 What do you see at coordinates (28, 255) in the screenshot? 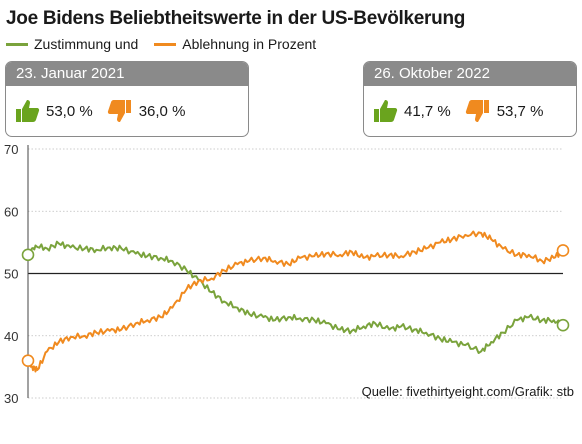
I see `start-point-approve` at bounding box center [28, 255].